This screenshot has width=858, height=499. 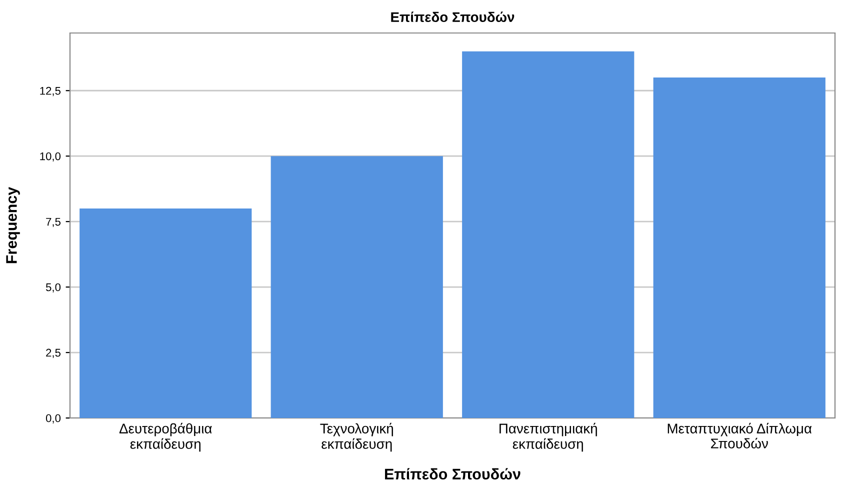 I want to click on y-tick-label: 10,0, so click(x=50, y=157).